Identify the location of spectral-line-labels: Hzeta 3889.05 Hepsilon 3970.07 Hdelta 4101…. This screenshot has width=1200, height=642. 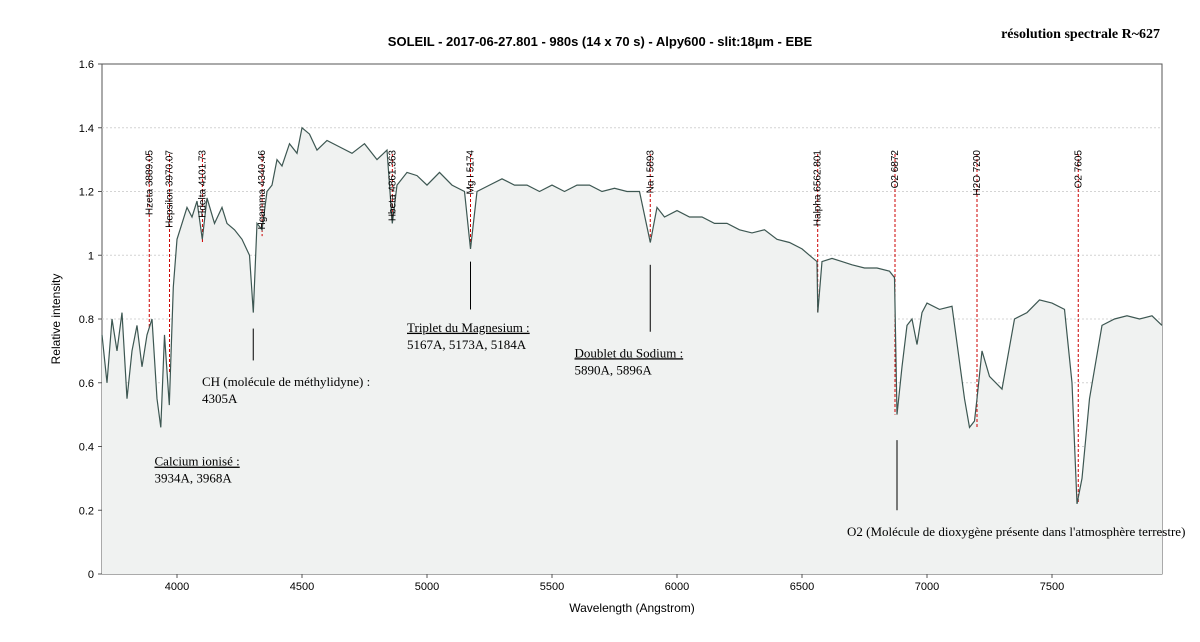
(614, 190).